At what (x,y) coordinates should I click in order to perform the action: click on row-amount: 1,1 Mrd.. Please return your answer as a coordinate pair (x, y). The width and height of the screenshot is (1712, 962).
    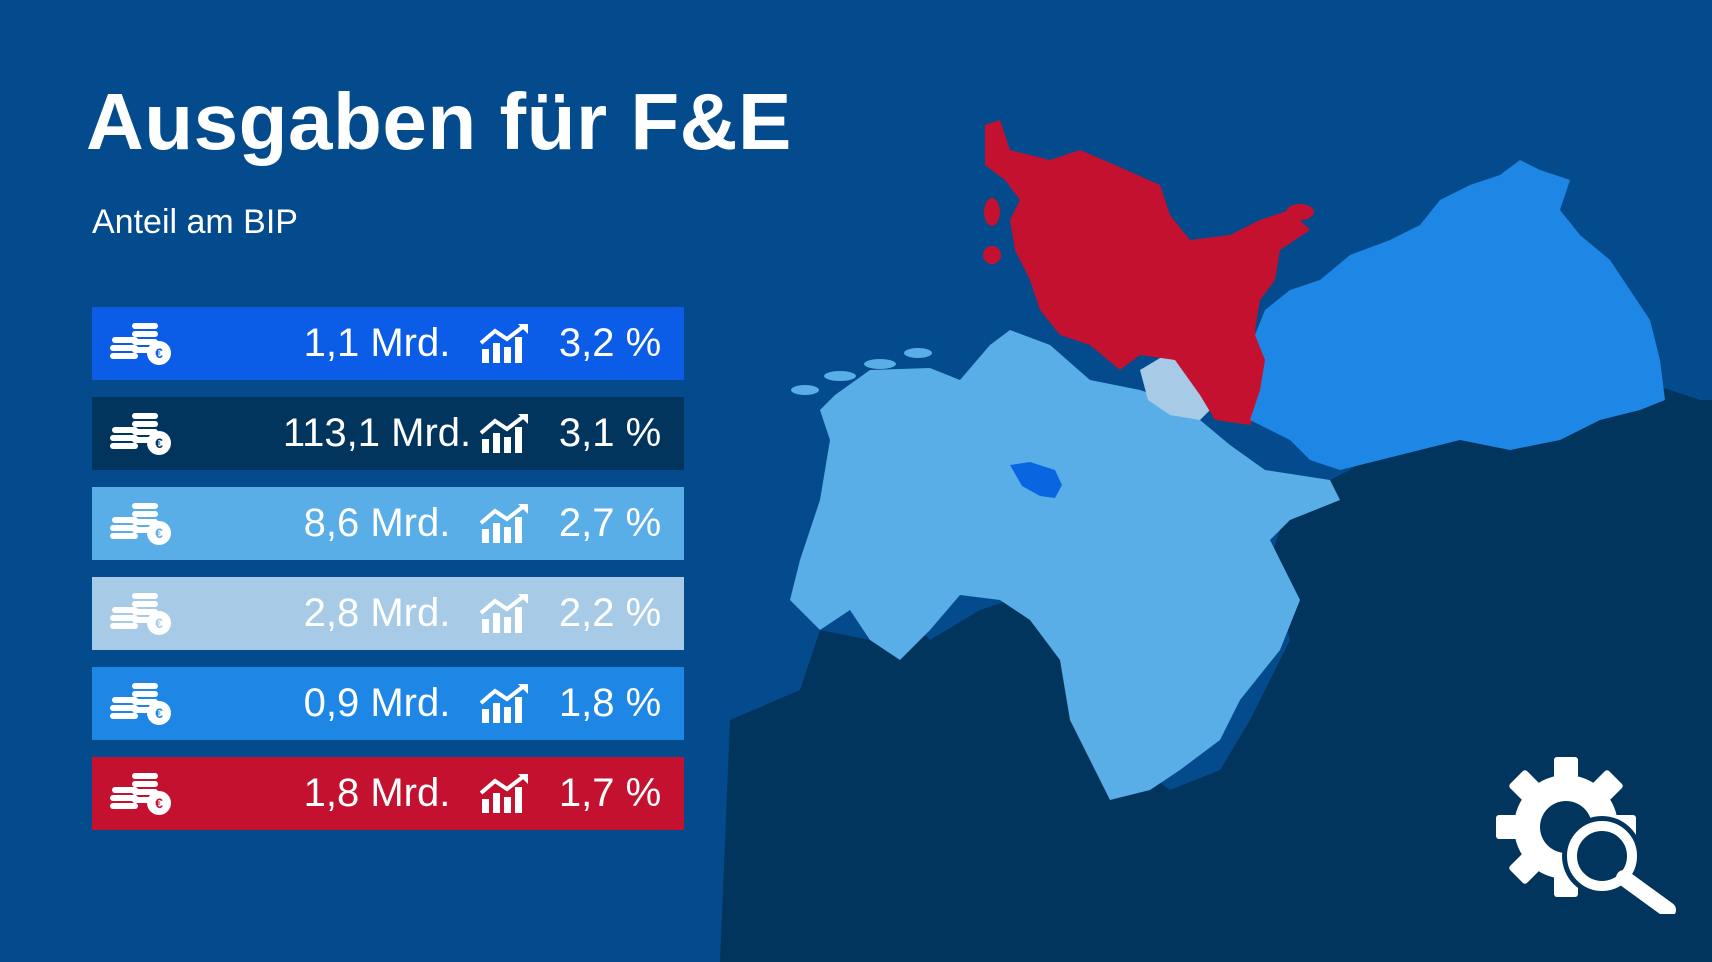
    Looking at the image, I should click on (377, 343).